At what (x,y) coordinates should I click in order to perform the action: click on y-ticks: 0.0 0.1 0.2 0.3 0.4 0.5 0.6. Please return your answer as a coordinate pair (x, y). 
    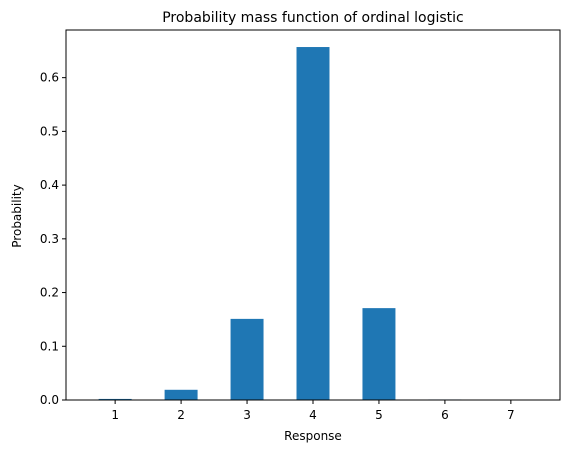
    Looking at the image, I should click on (53, 239).